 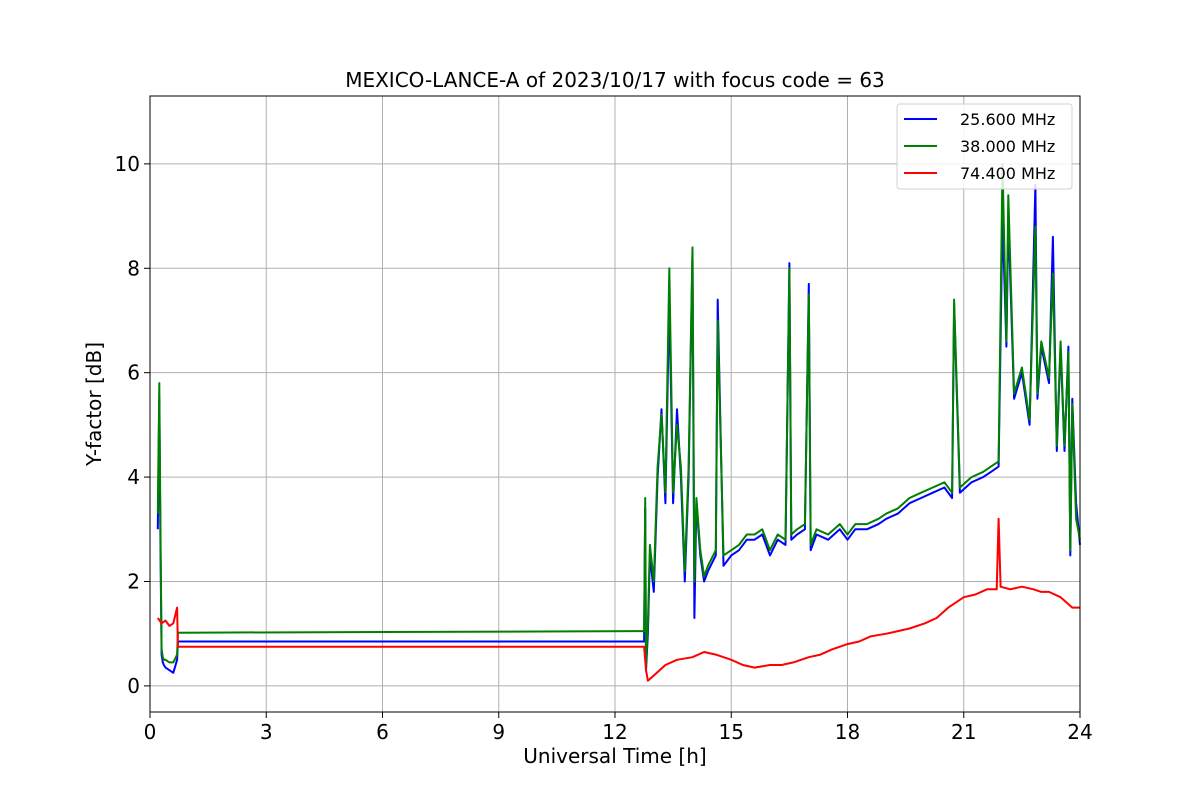 I want to click on legend-label: 25.600 MHz, so click(x=1007, y=119).